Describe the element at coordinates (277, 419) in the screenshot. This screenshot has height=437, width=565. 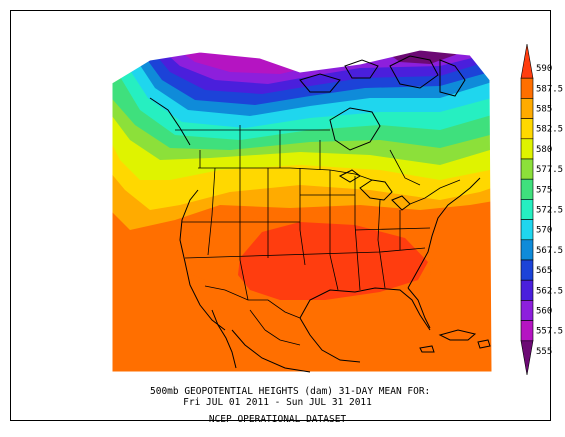
I see `dataset-label: NCEP OPERATIONAL DATASET` at that location.